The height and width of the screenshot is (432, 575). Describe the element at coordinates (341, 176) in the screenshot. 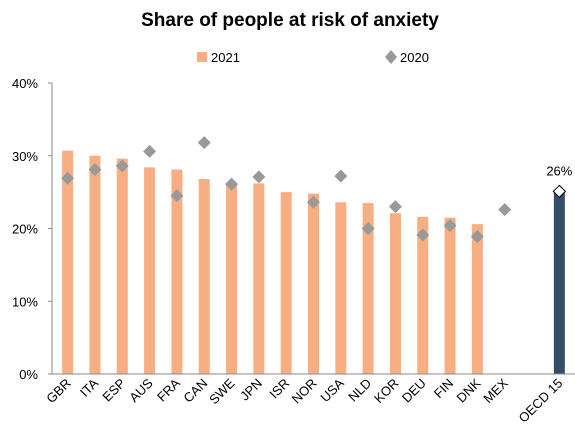

I see `marker-2020-usa` at that location.